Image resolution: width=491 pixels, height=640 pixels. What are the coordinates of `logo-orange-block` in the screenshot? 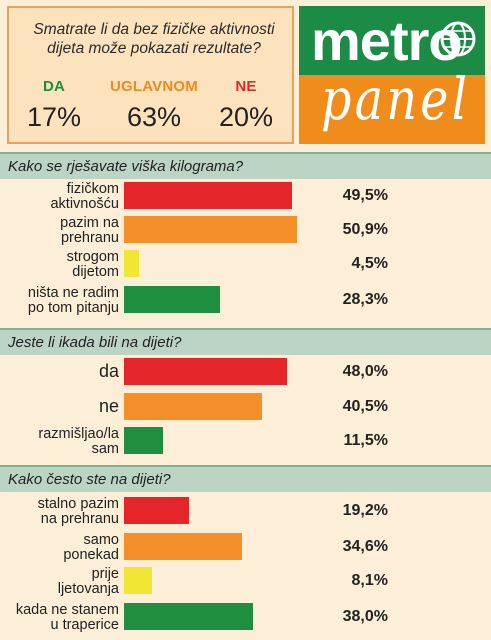 It's located at (392, 109).